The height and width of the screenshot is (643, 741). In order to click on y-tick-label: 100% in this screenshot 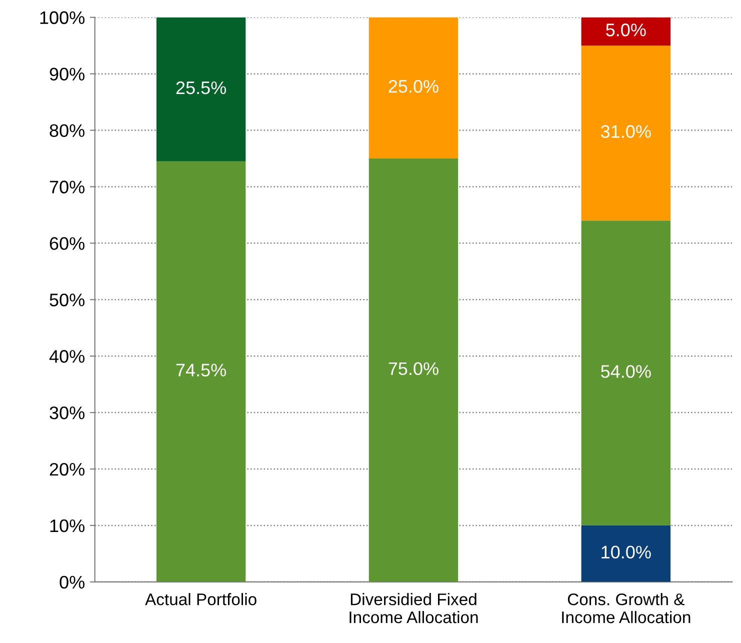, I will do `click(62, 17)`.